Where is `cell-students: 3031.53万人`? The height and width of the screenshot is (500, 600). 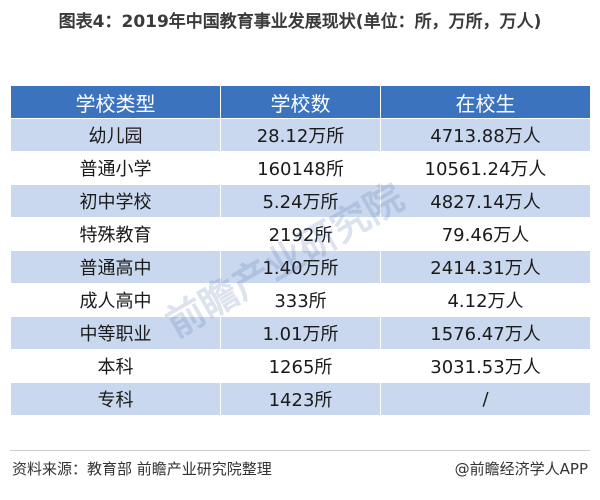
cell-students: 3031.53万人 is located at coordinates (485, 366).